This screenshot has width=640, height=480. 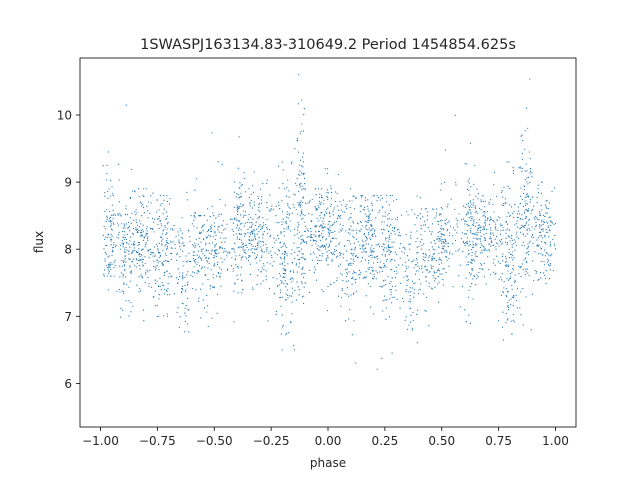 I want to click on y-tick-label: 6, so click(x=68, y=384).